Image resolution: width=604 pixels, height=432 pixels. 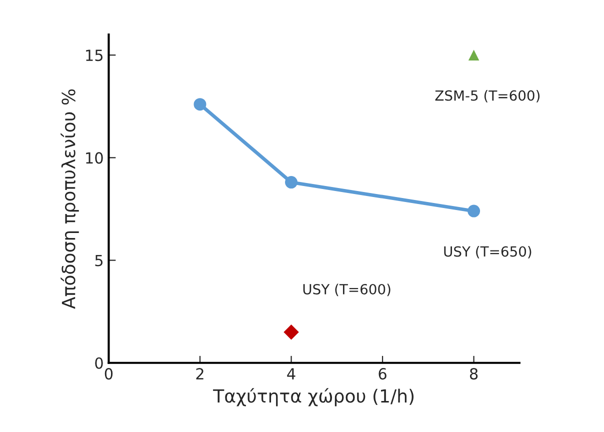 I want to click on y-axis-title: Απόδοση προπυλενίου %, so click(x=69, y=199).